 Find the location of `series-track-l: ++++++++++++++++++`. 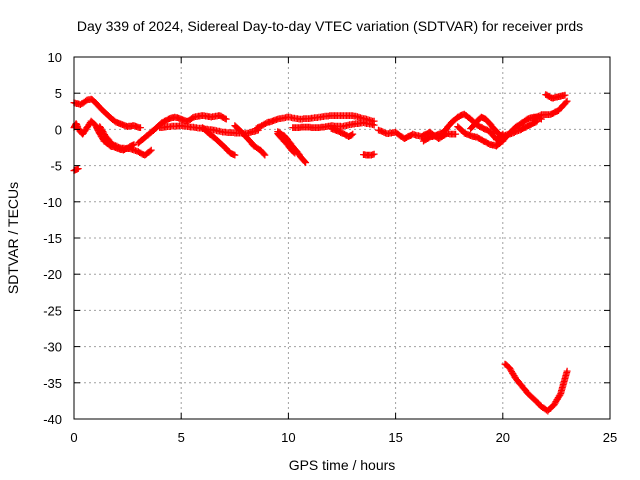

series-track-l: ++++++++++++++++++ is located at coordinates (342, 132).